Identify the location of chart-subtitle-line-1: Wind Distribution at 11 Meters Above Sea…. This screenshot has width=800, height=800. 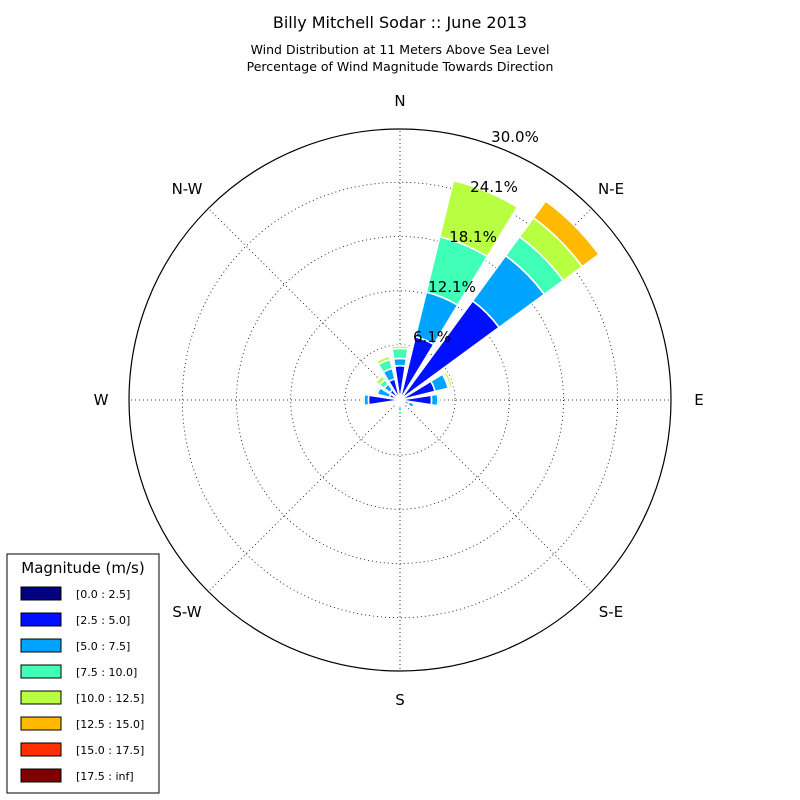
(400, 49).